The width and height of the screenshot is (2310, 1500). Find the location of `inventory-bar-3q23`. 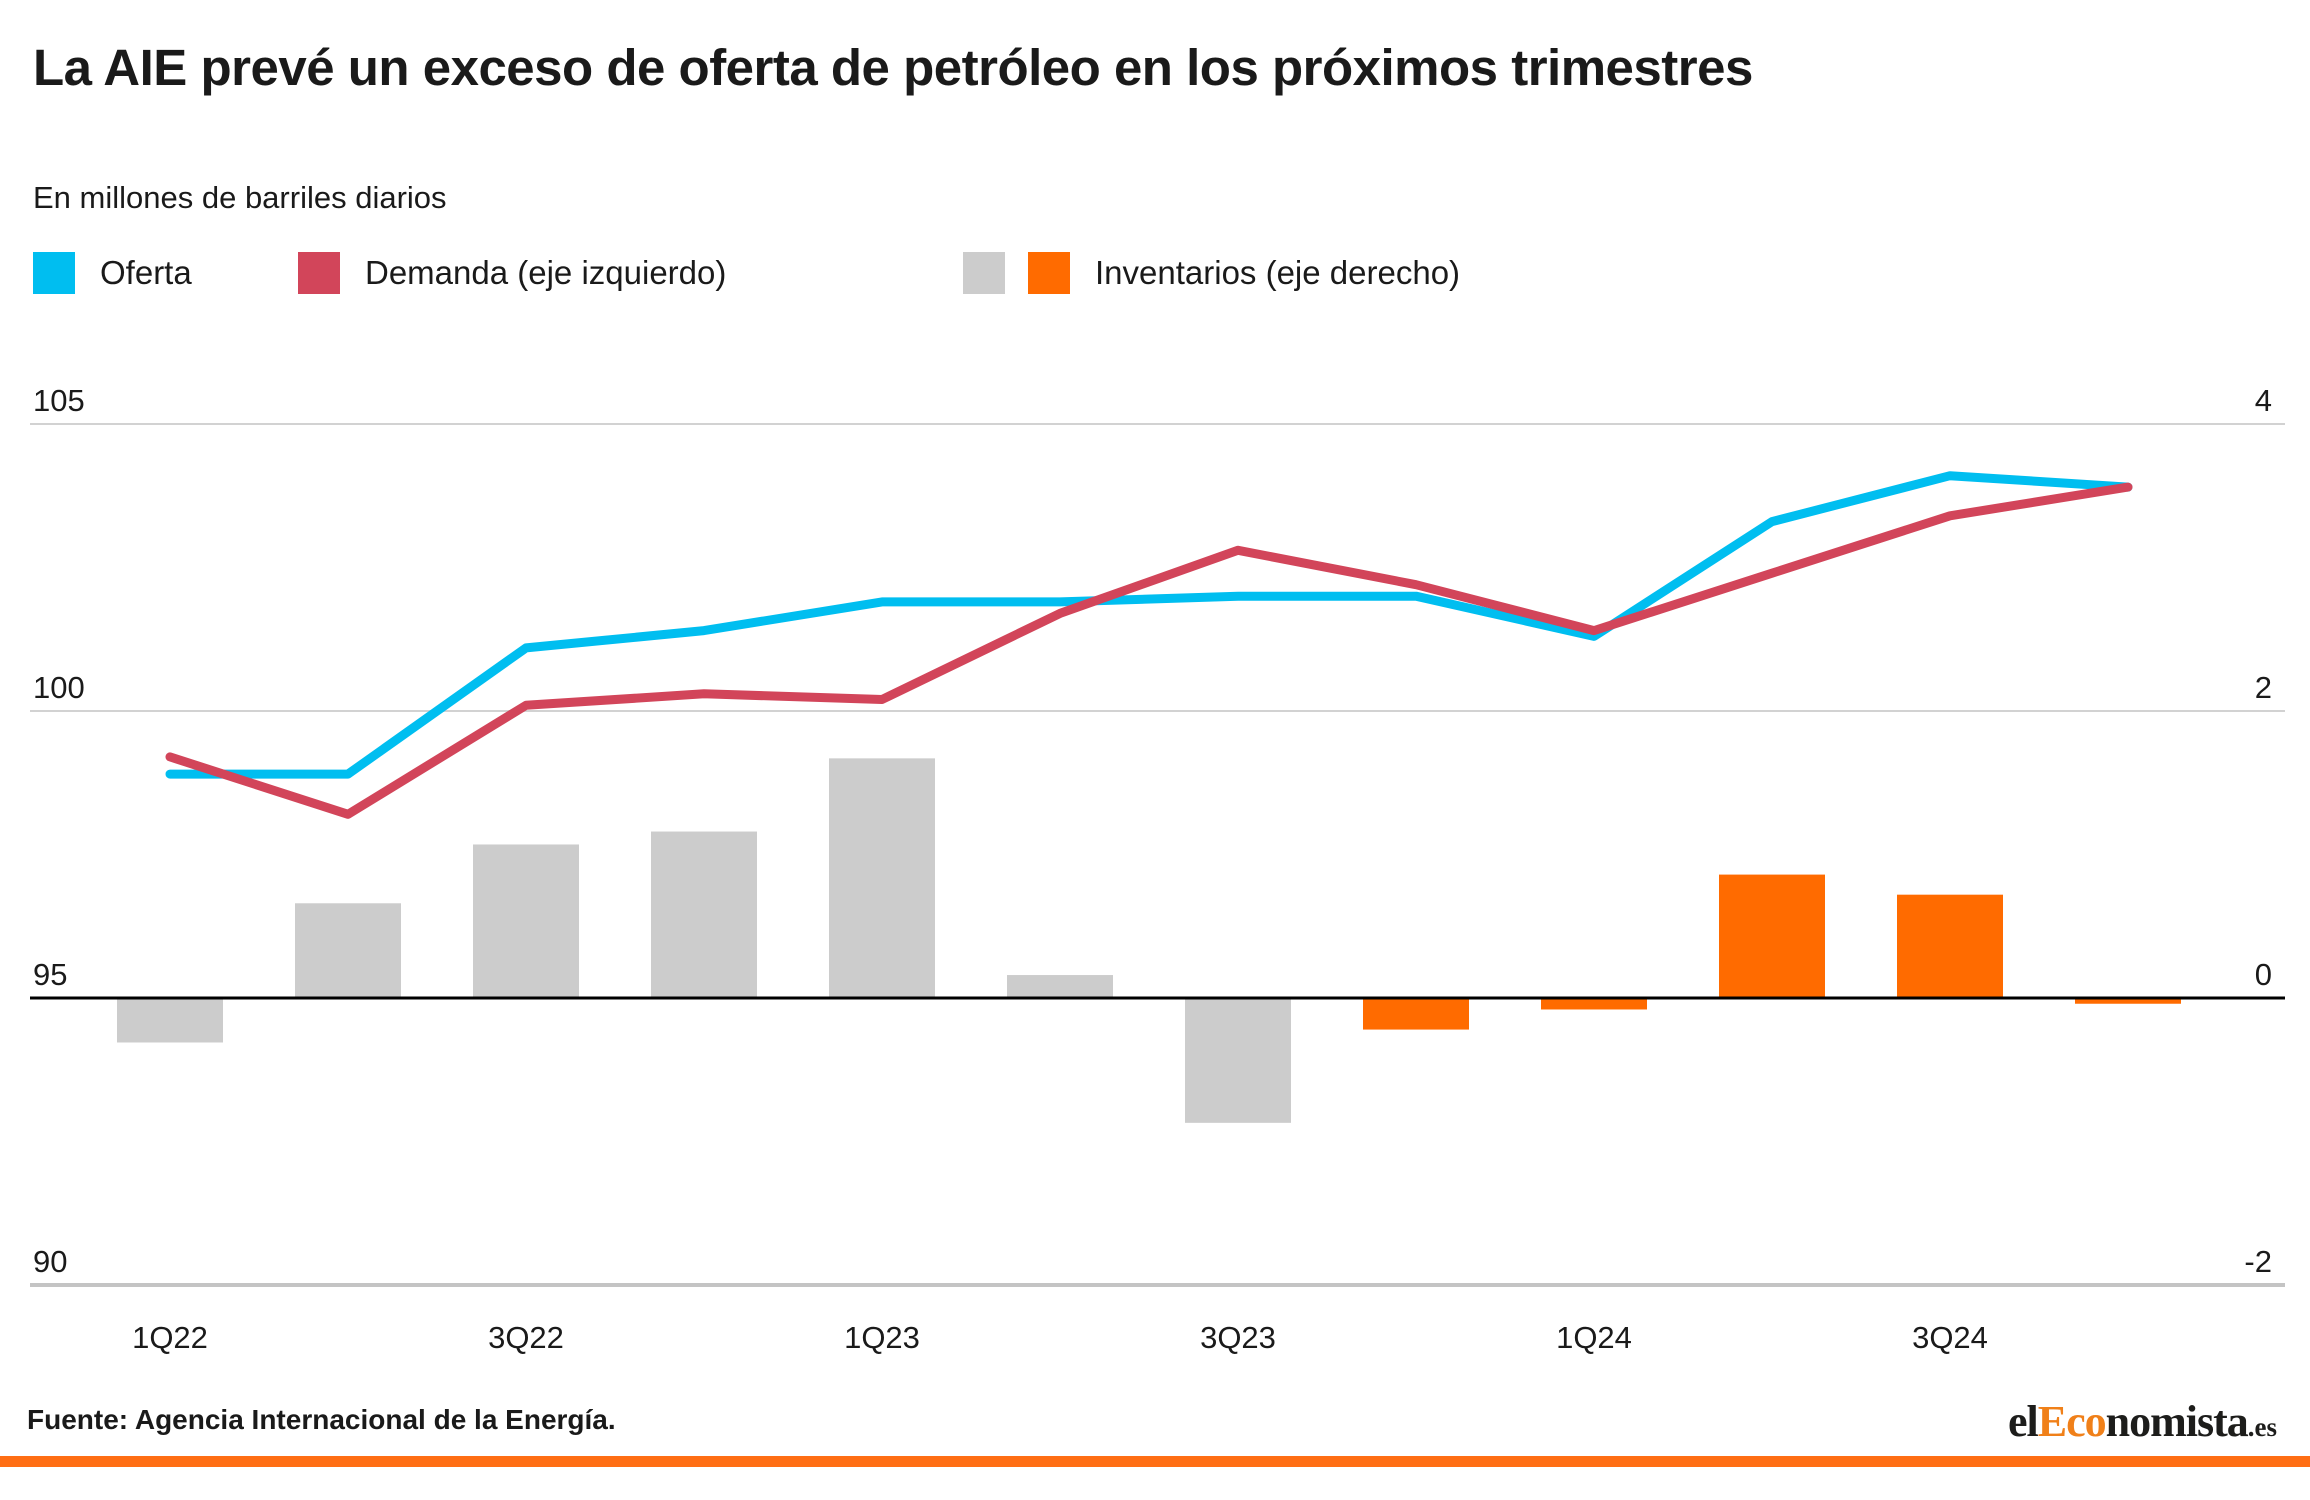

inventory-bar-3q23 is located at coordinates (1238, 1060).